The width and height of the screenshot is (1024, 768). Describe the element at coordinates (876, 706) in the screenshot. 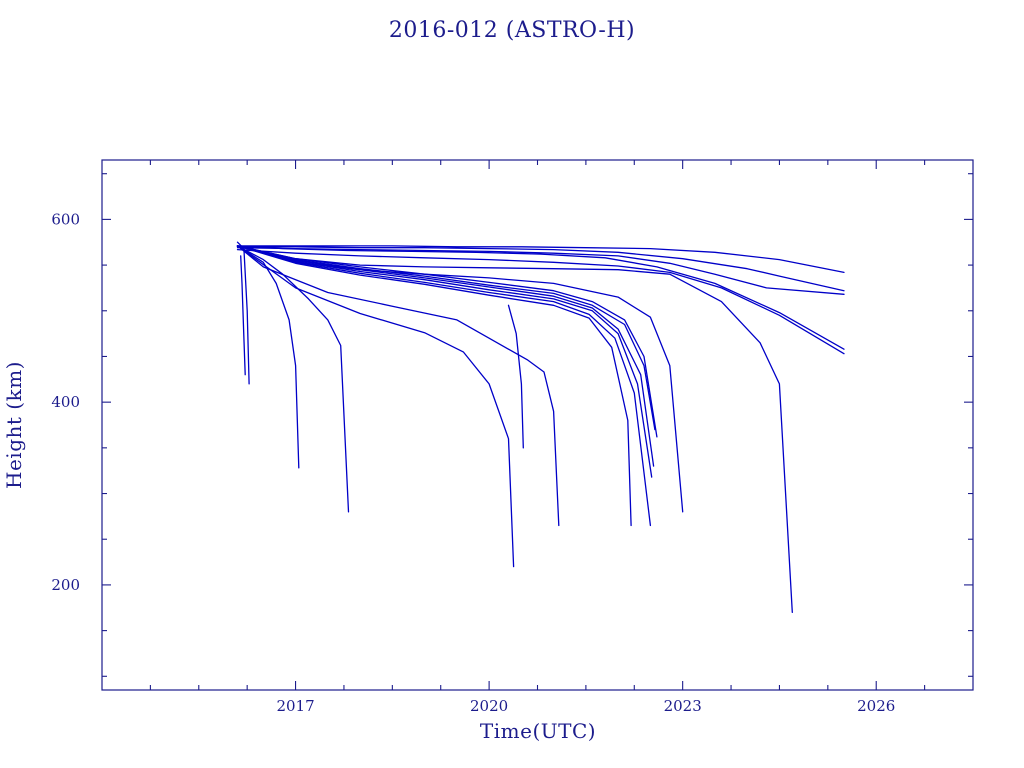

I see `x-tick-label: 2026` at that location.